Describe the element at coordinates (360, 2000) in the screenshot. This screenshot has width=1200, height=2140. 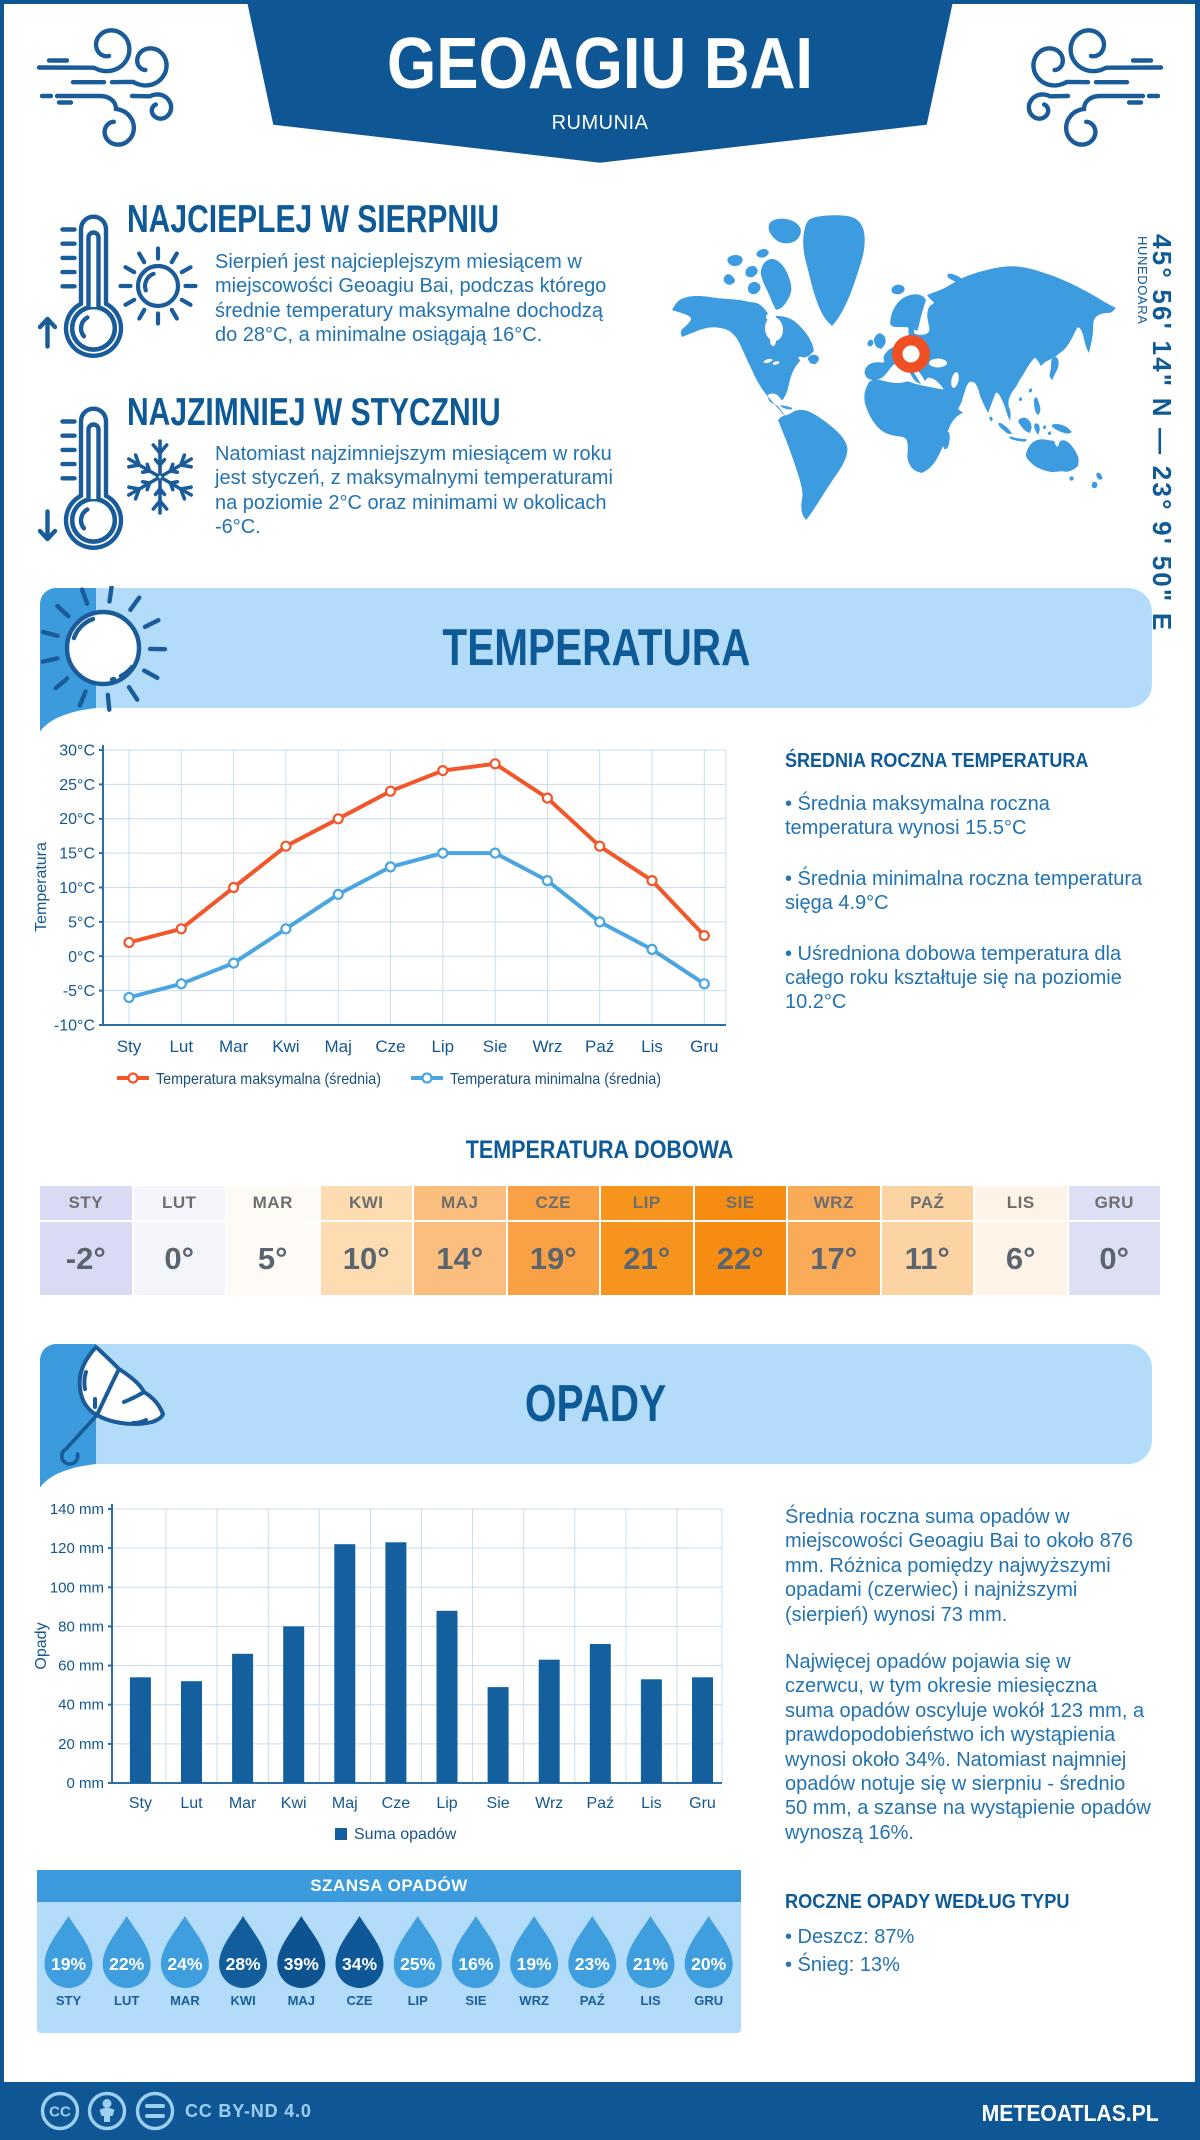
I see `svg-text: CZE` at that location.